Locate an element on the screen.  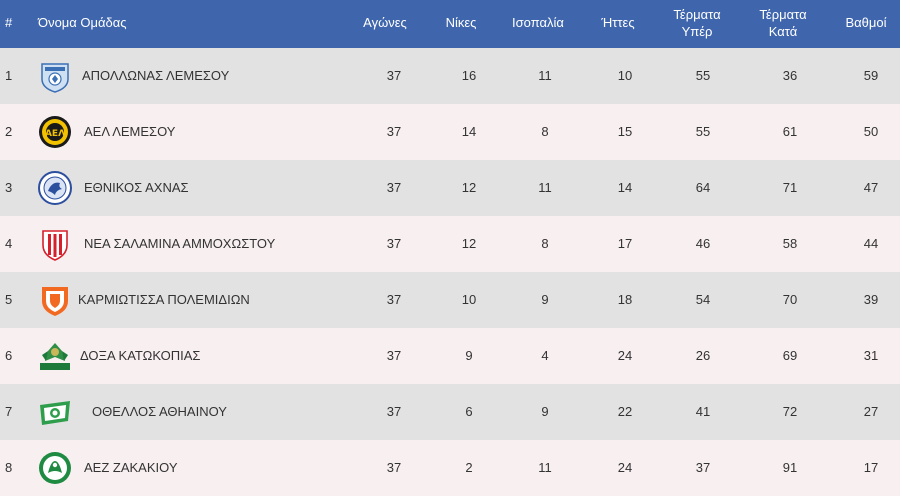
wins-cell: 16 is located at coordinates (469, 75).